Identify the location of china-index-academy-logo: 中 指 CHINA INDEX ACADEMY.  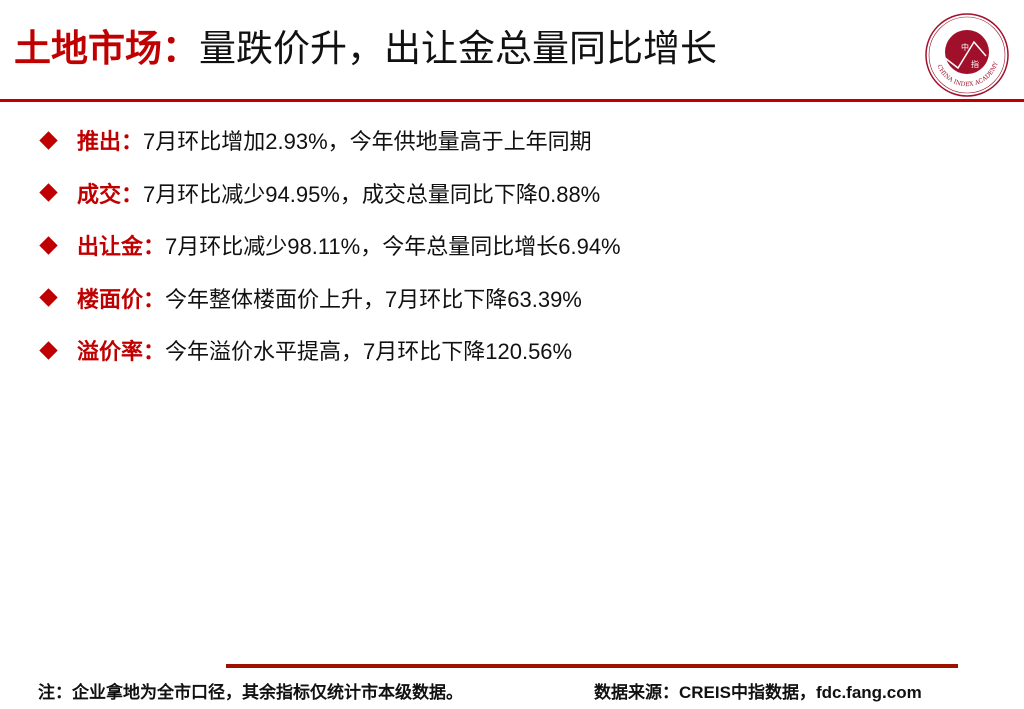
(967, 55).